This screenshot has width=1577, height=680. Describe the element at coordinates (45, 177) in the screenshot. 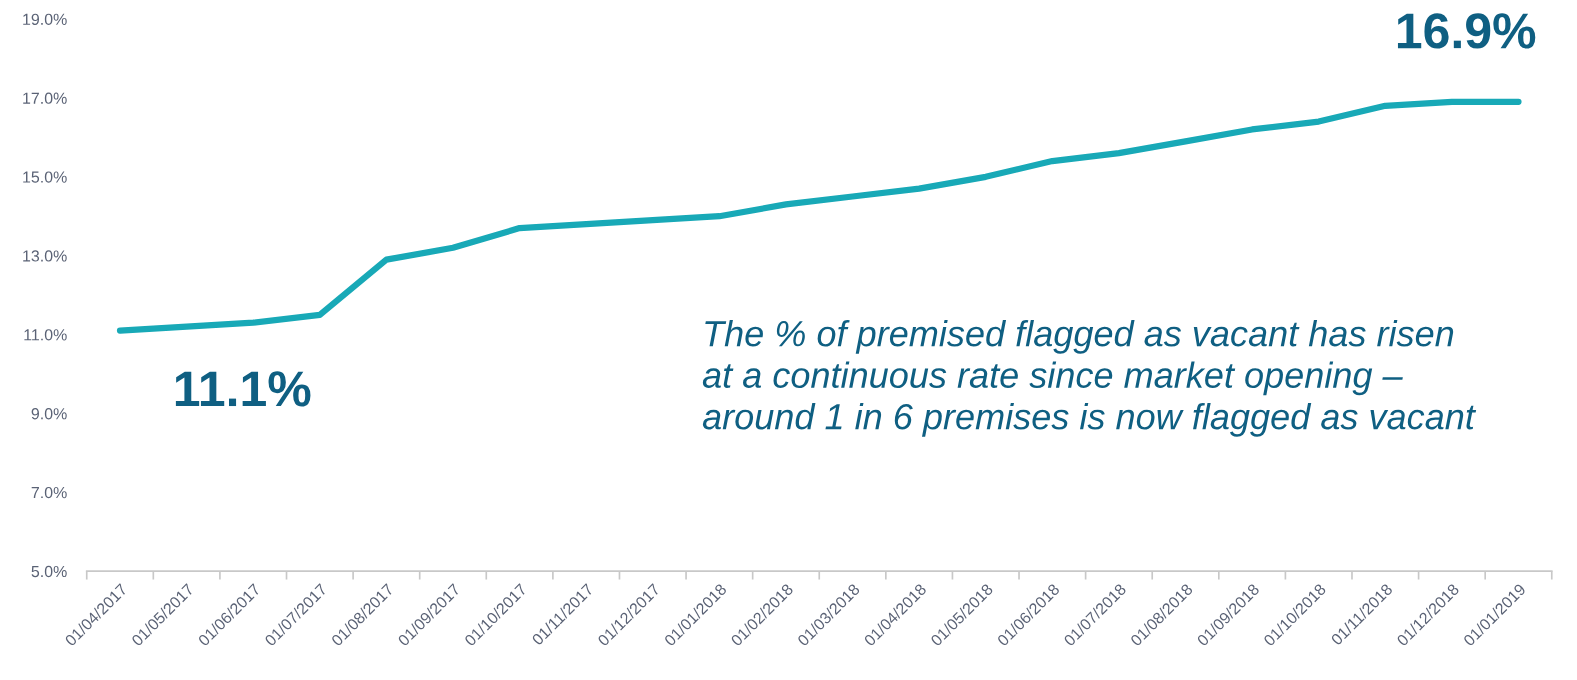

I see `y-tick-label: 15.0%` at that location.